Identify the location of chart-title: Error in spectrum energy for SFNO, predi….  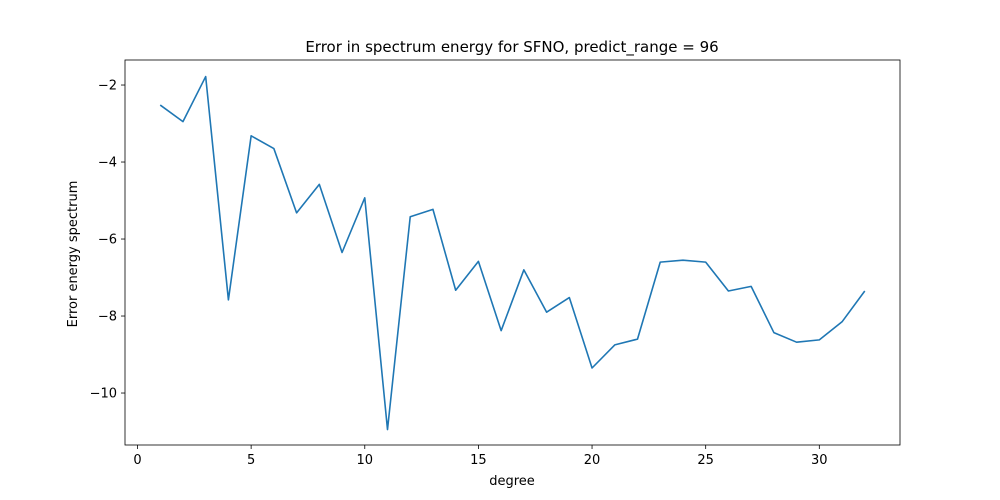
(511, 47).